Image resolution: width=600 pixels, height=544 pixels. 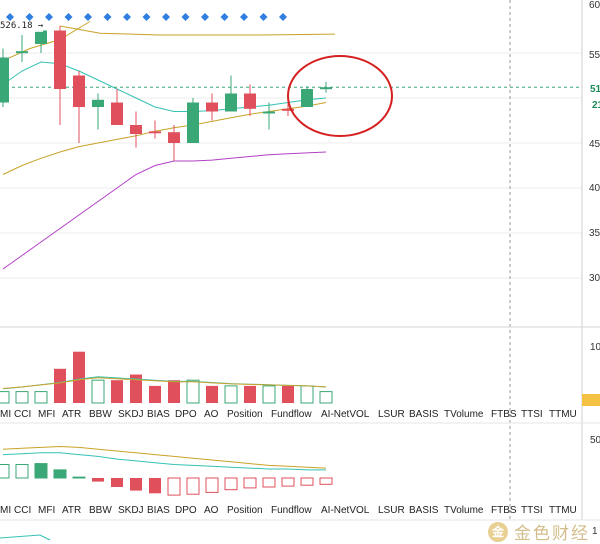 What do you see at coordinates (197, 30) in the screenshot?
I see `upper-band-line` at bounding box center [197, 30].